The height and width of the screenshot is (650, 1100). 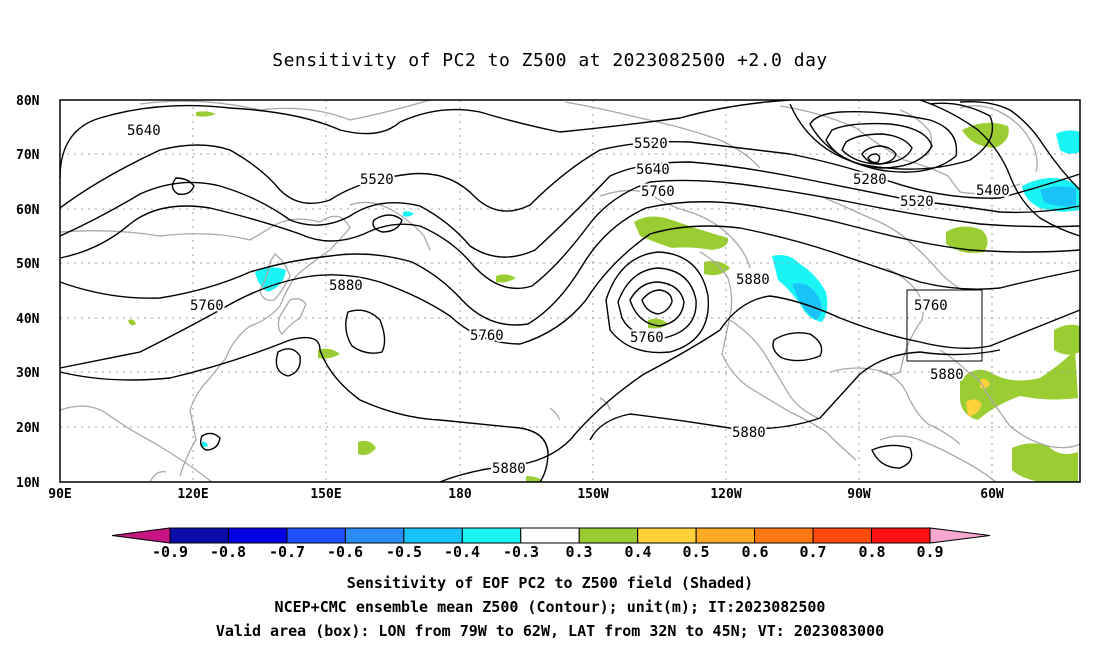 I want to click on lon-label: 150E, so click(x=325, y=494).